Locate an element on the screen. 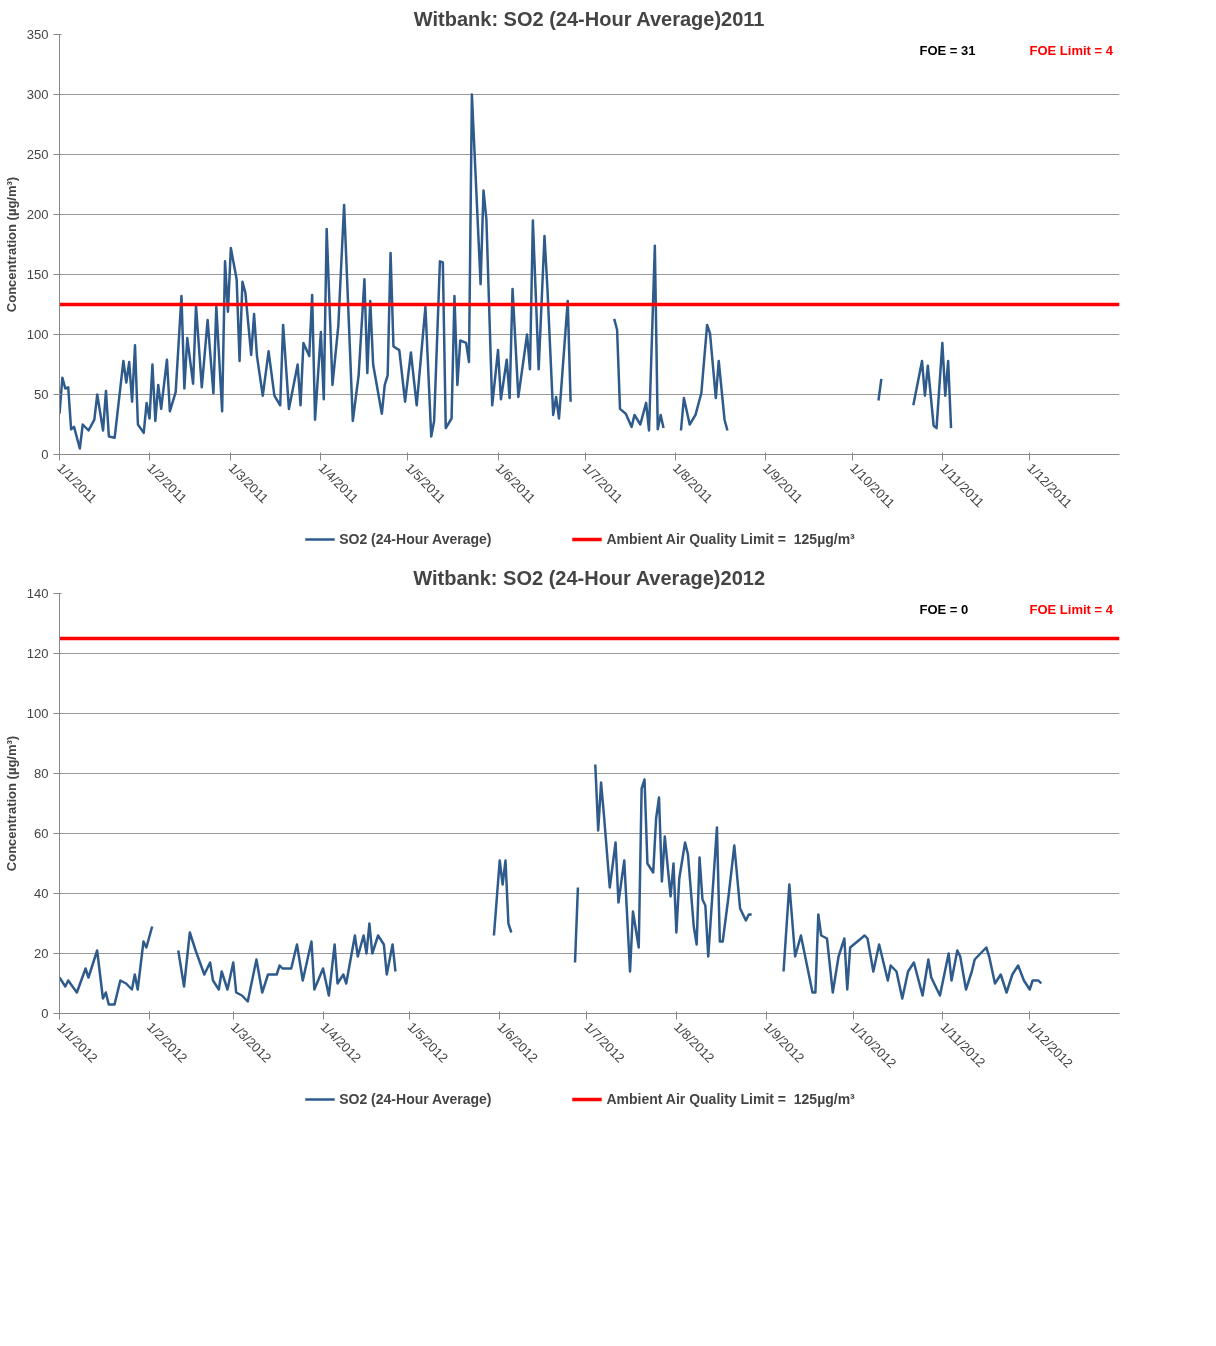  y-tick-label: 60 is located at coordinates (41, 833).